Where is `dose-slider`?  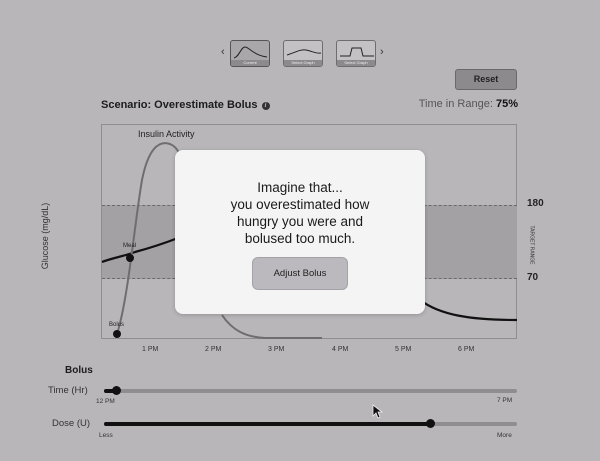
dose-slider is located at coordinates (310, 423).